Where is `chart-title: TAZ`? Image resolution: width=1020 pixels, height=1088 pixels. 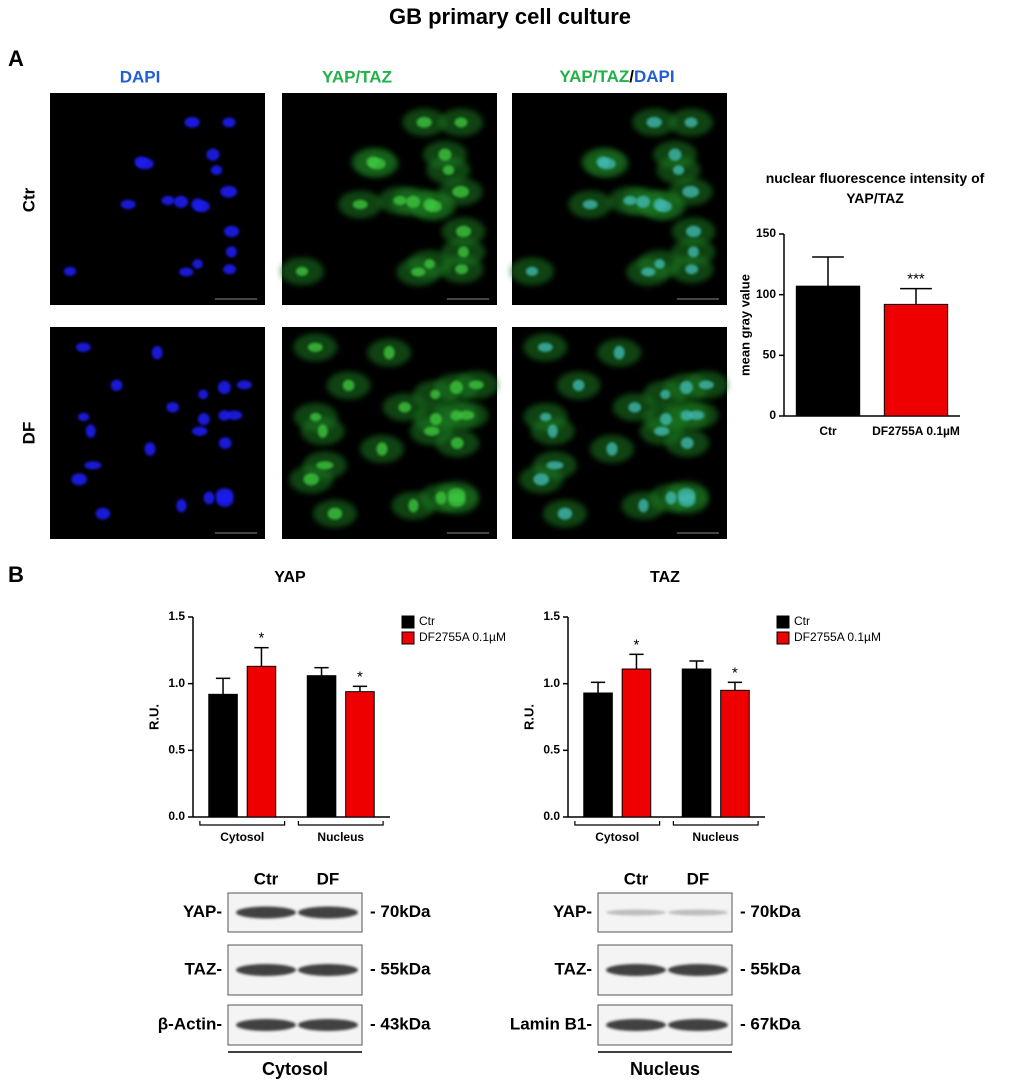
chart-title: TAZ is located at coordinates (665, 577).